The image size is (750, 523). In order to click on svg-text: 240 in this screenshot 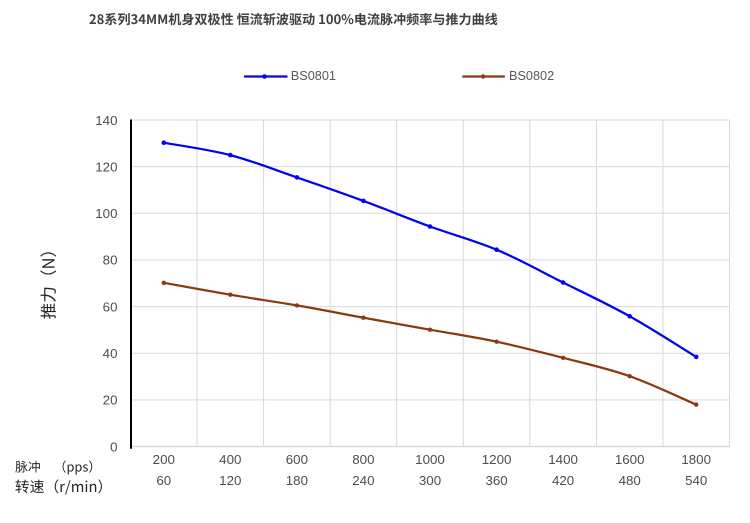, I will do `click(363, 480)`.